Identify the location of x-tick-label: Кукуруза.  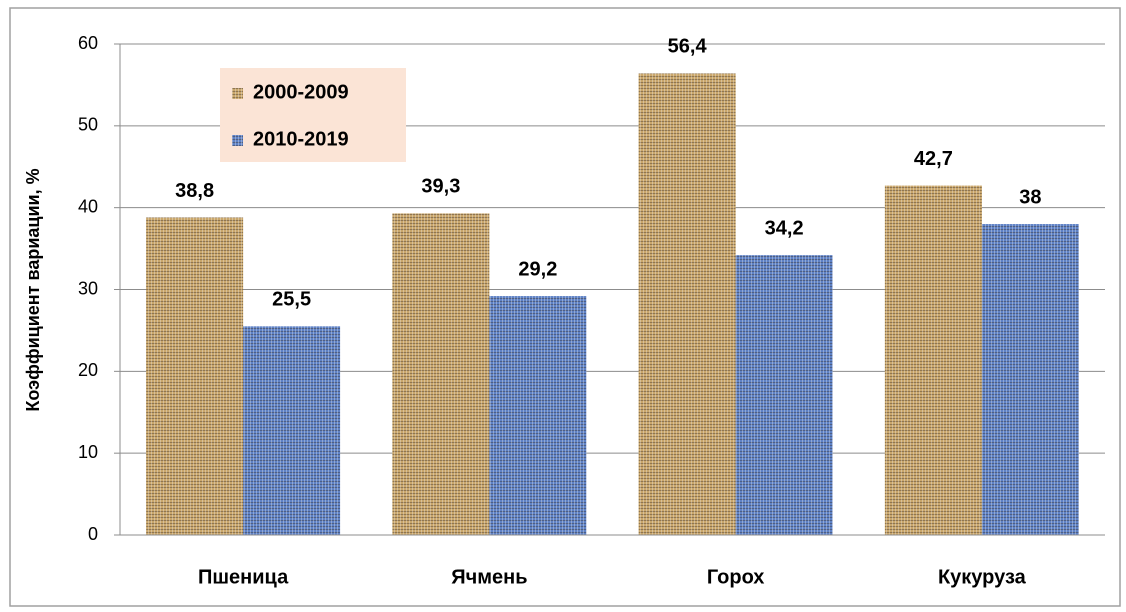
(982, 577).